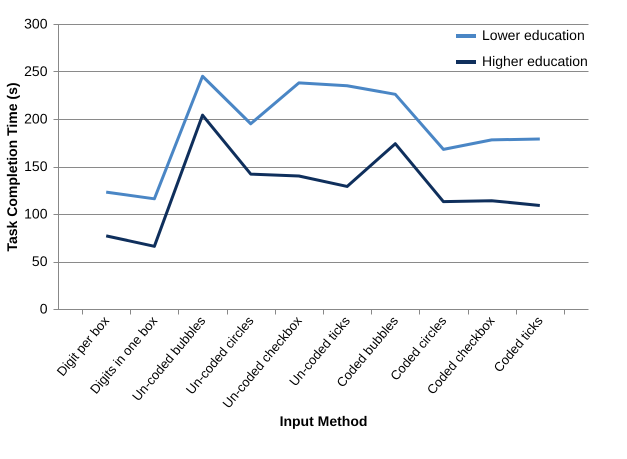  What do you see at coordinates (36, 214) in the screenshot?
I see `y-tick-label: 100` at bounding box center [36, 214].